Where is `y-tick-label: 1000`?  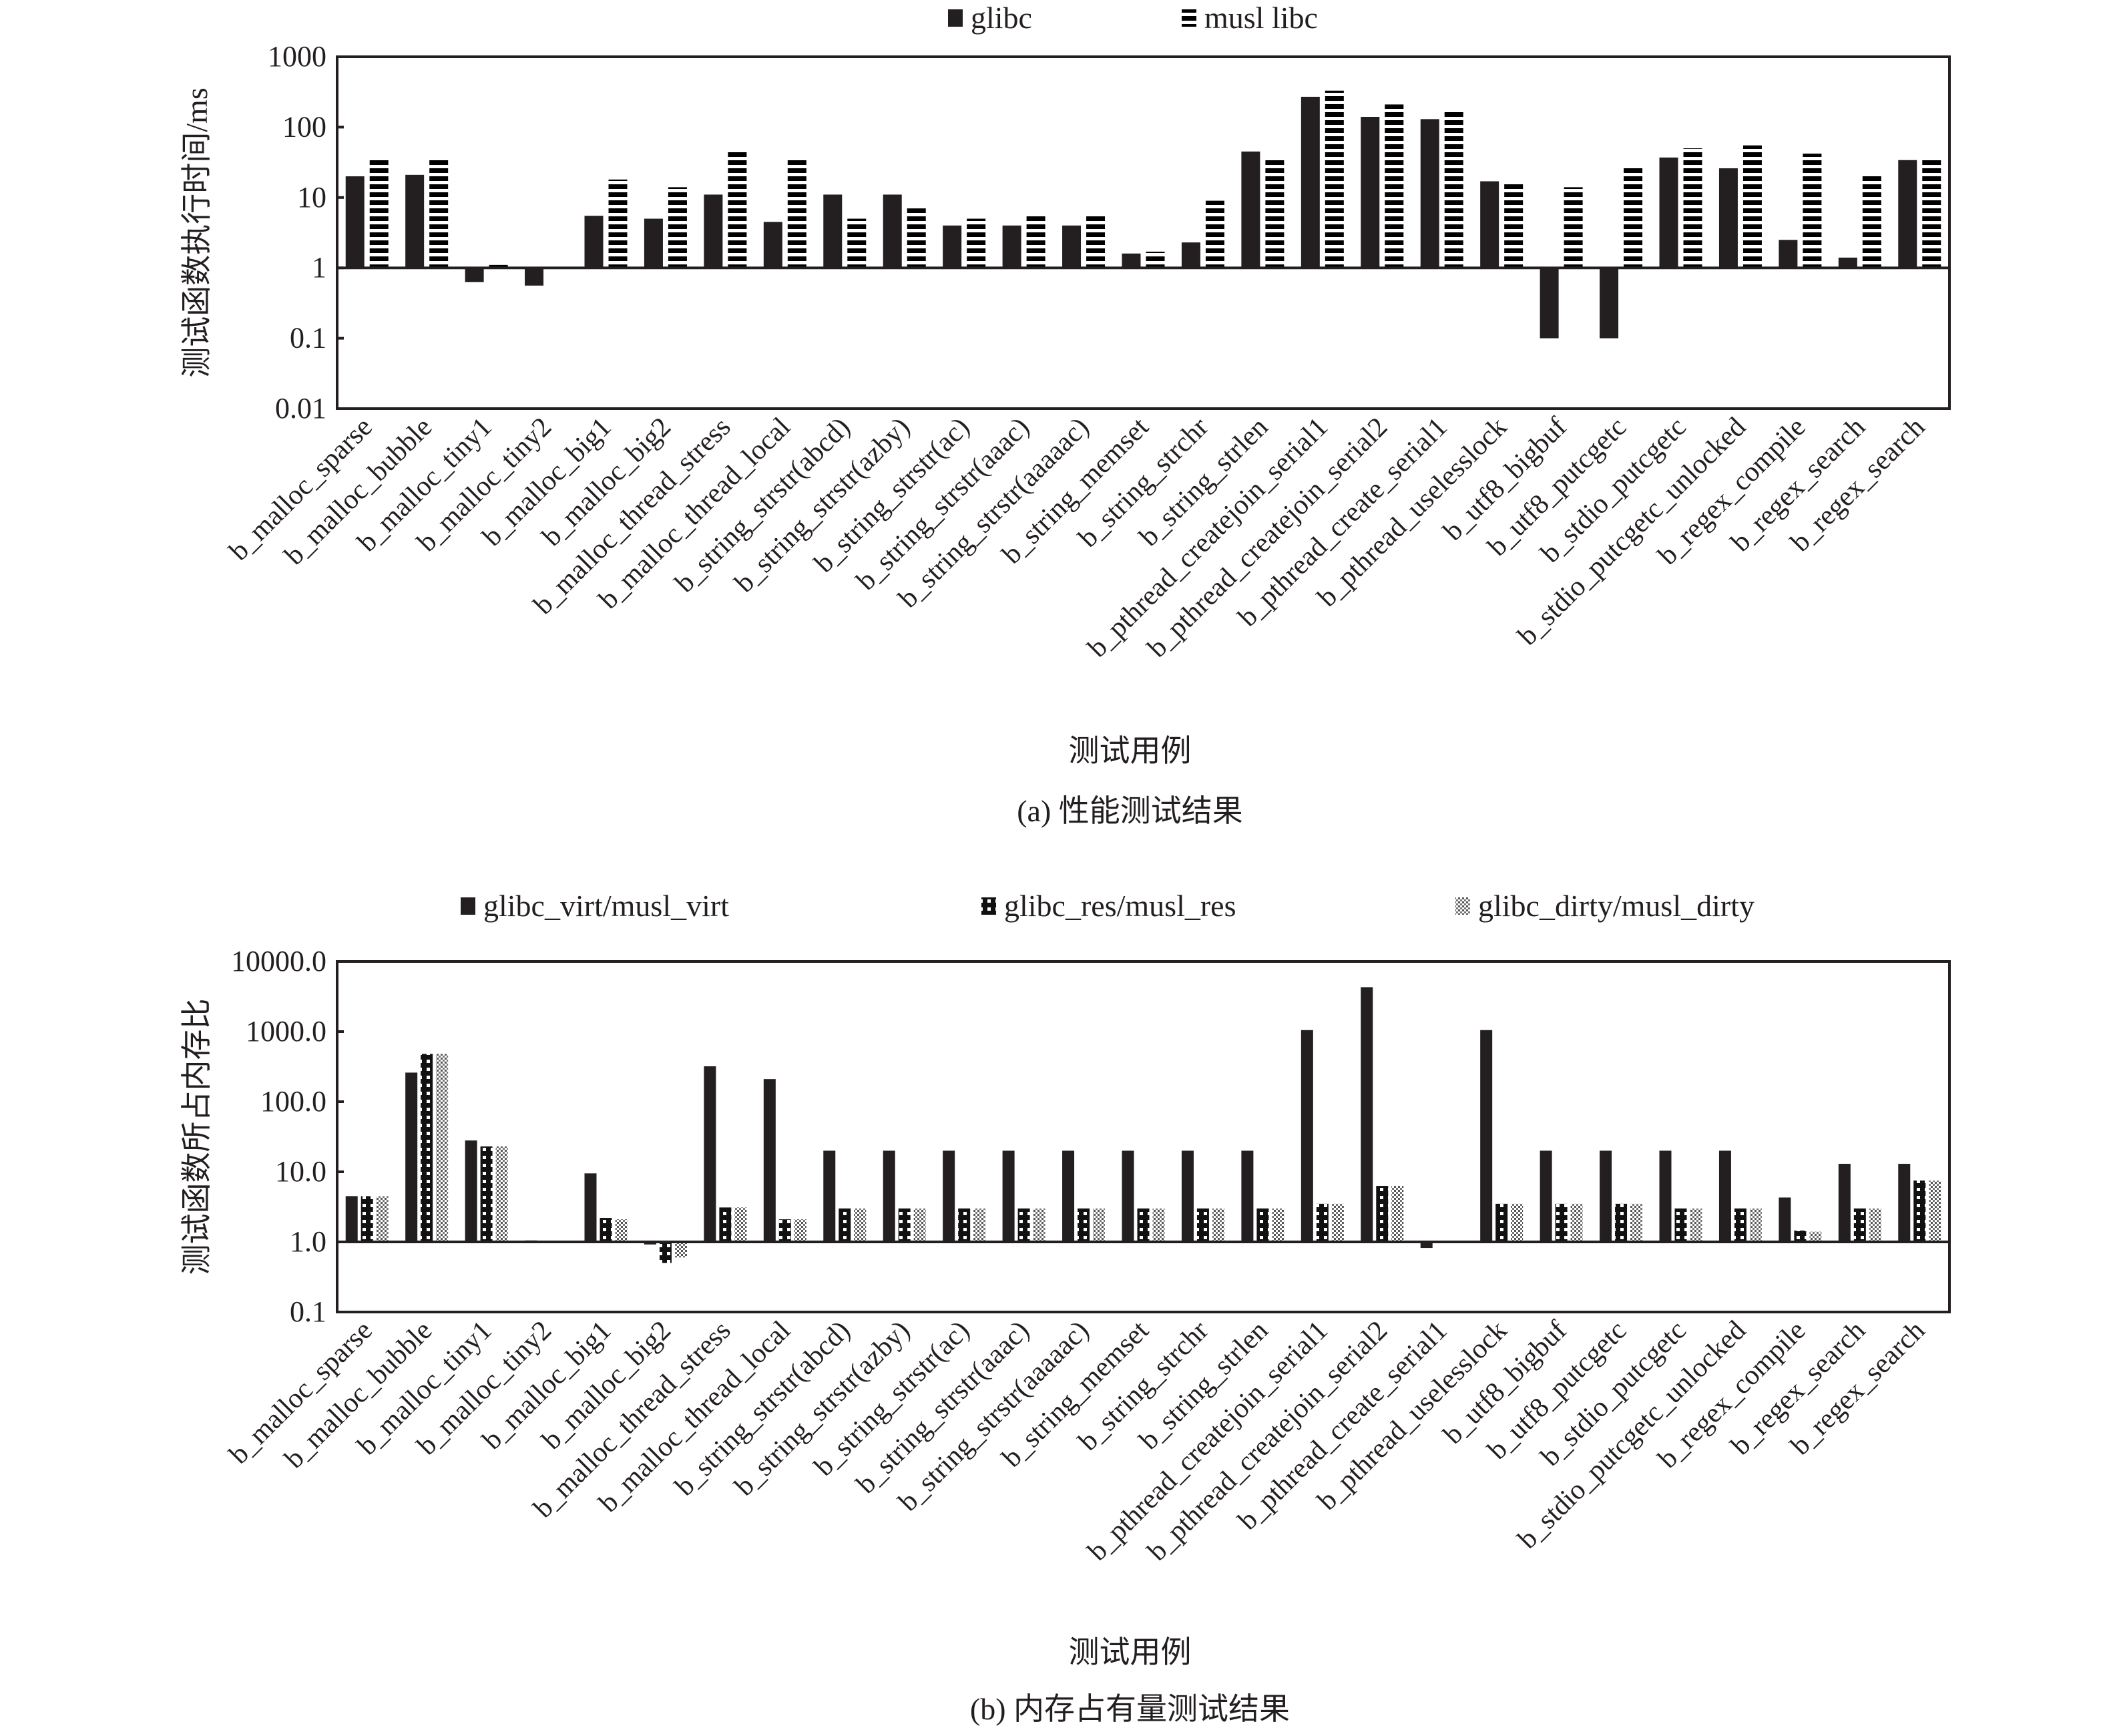
y-tick-label: 1000 is located at coordinates (297, 56).